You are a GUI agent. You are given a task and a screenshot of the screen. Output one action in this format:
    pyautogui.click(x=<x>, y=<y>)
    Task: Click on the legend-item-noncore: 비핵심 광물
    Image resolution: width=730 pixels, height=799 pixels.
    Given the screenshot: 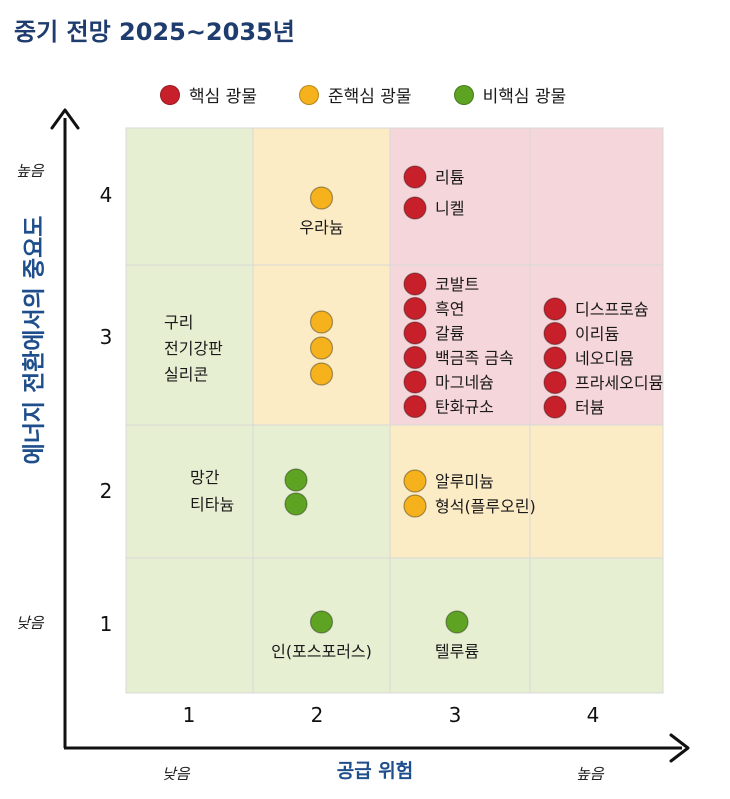 What is the action you would take?
    pyautogui.click(x=510, y=94)
    